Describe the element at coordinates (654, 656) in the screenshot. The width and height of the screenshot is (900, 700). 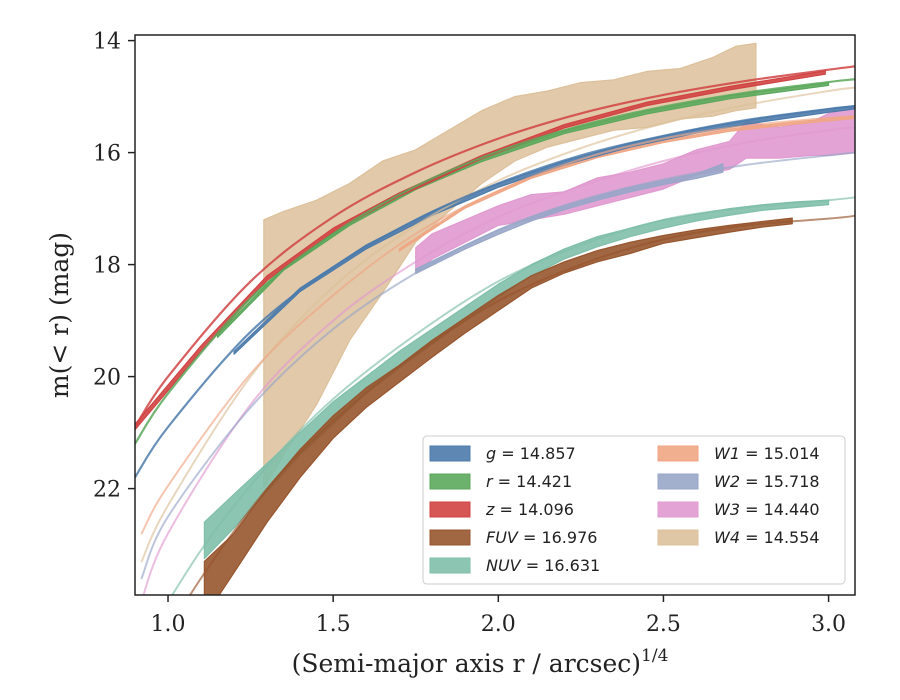
I see `x-axis-title-exponent: 1/4` at that location.